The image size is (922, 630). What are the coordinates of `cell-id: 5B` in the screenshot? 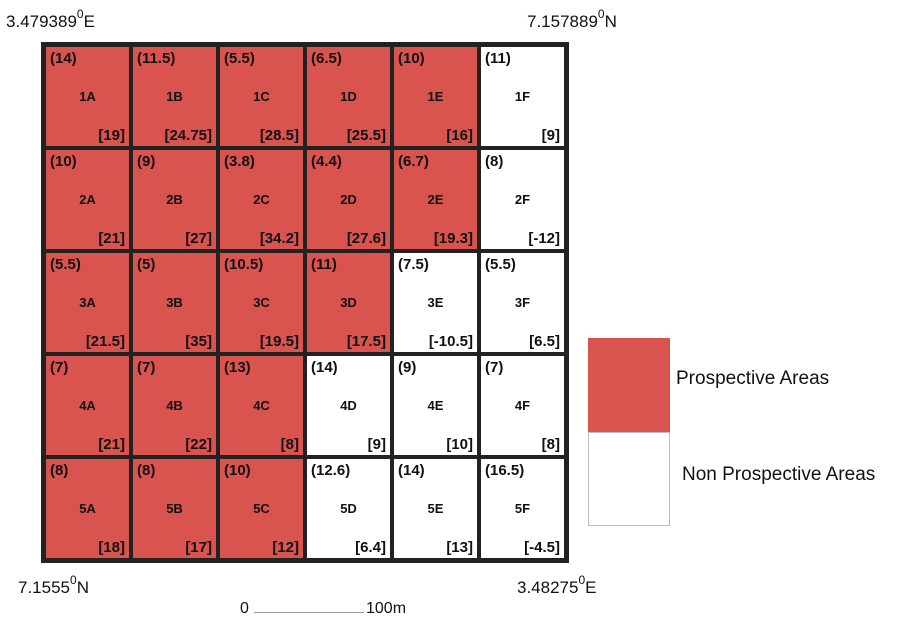 It's located at (174, 508).